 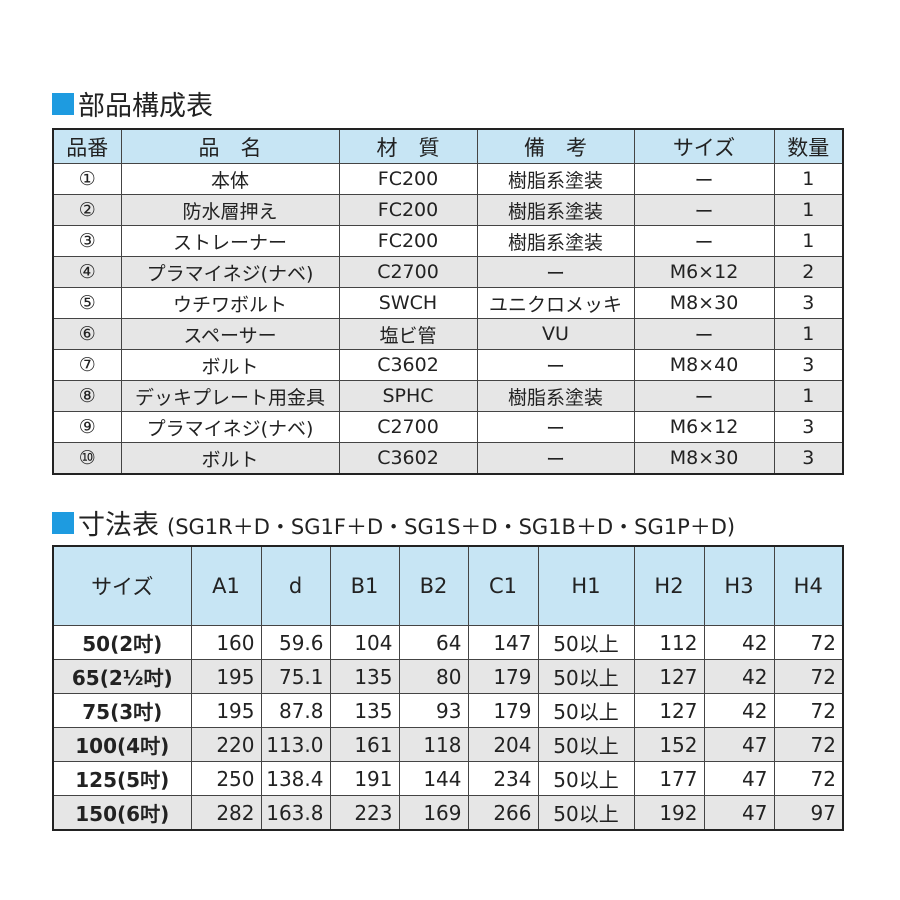 I want to click on table-cell: 64, so click(x=433, y=642).